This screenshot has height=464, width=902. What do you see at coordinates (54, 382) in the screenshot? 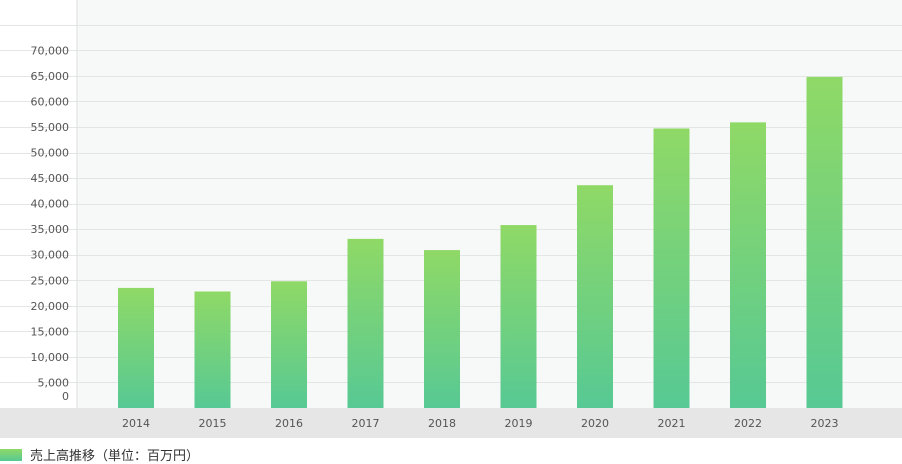
I see `y-tick-label: 5,000` at bounding box center [54, 382].